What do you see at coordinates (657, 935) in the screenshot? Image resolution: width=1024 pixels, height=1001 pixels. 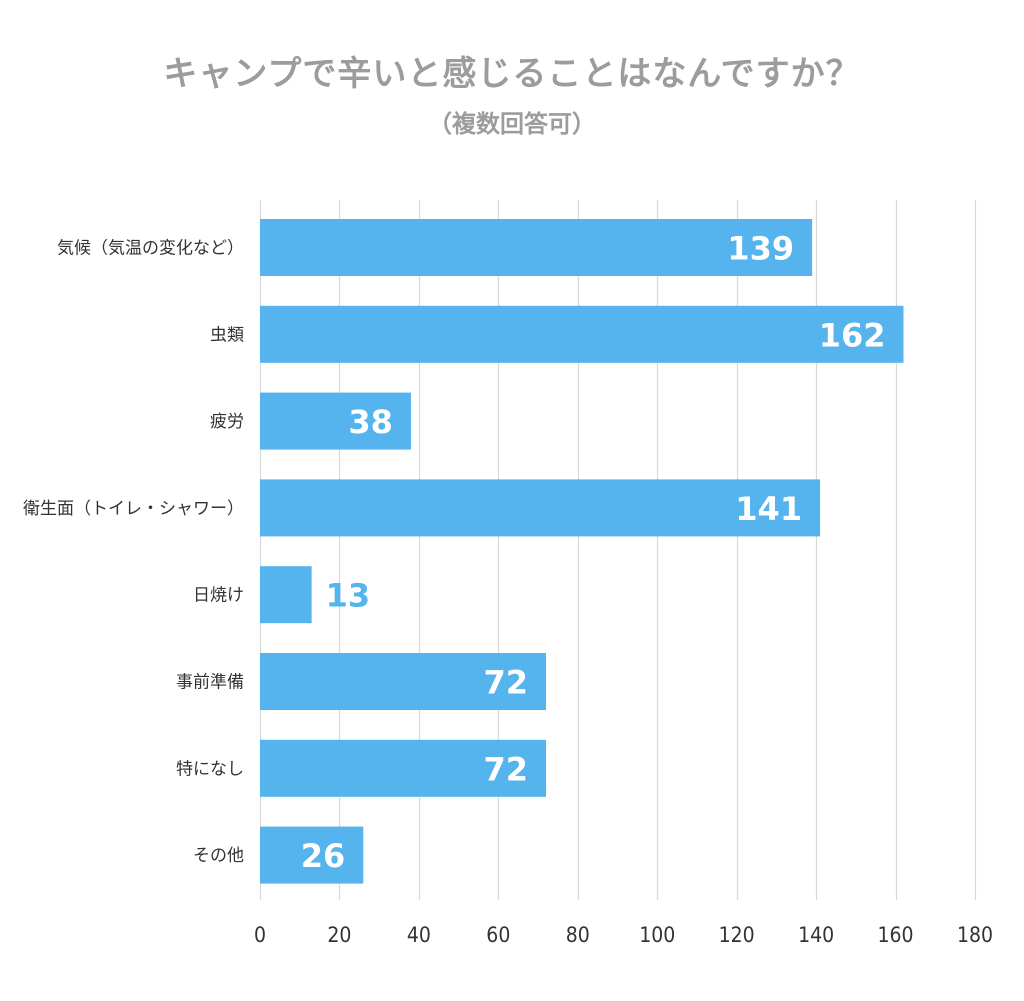 I see `x-tick-label: 100` at bounding box center [657, 935].